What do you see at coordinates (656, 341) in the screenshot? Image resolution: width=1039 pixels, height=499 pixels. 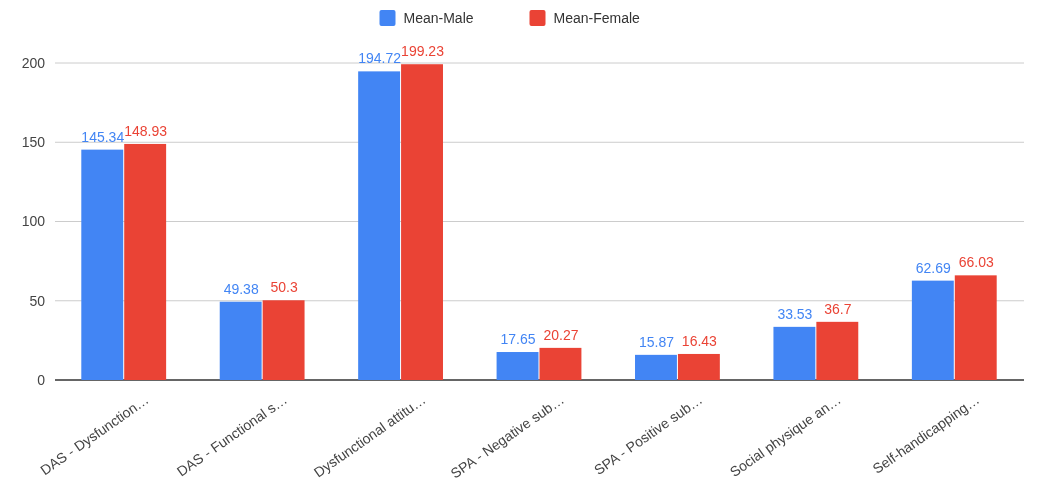 I see `data-label: 15.87` at bounding box center [656, 341].